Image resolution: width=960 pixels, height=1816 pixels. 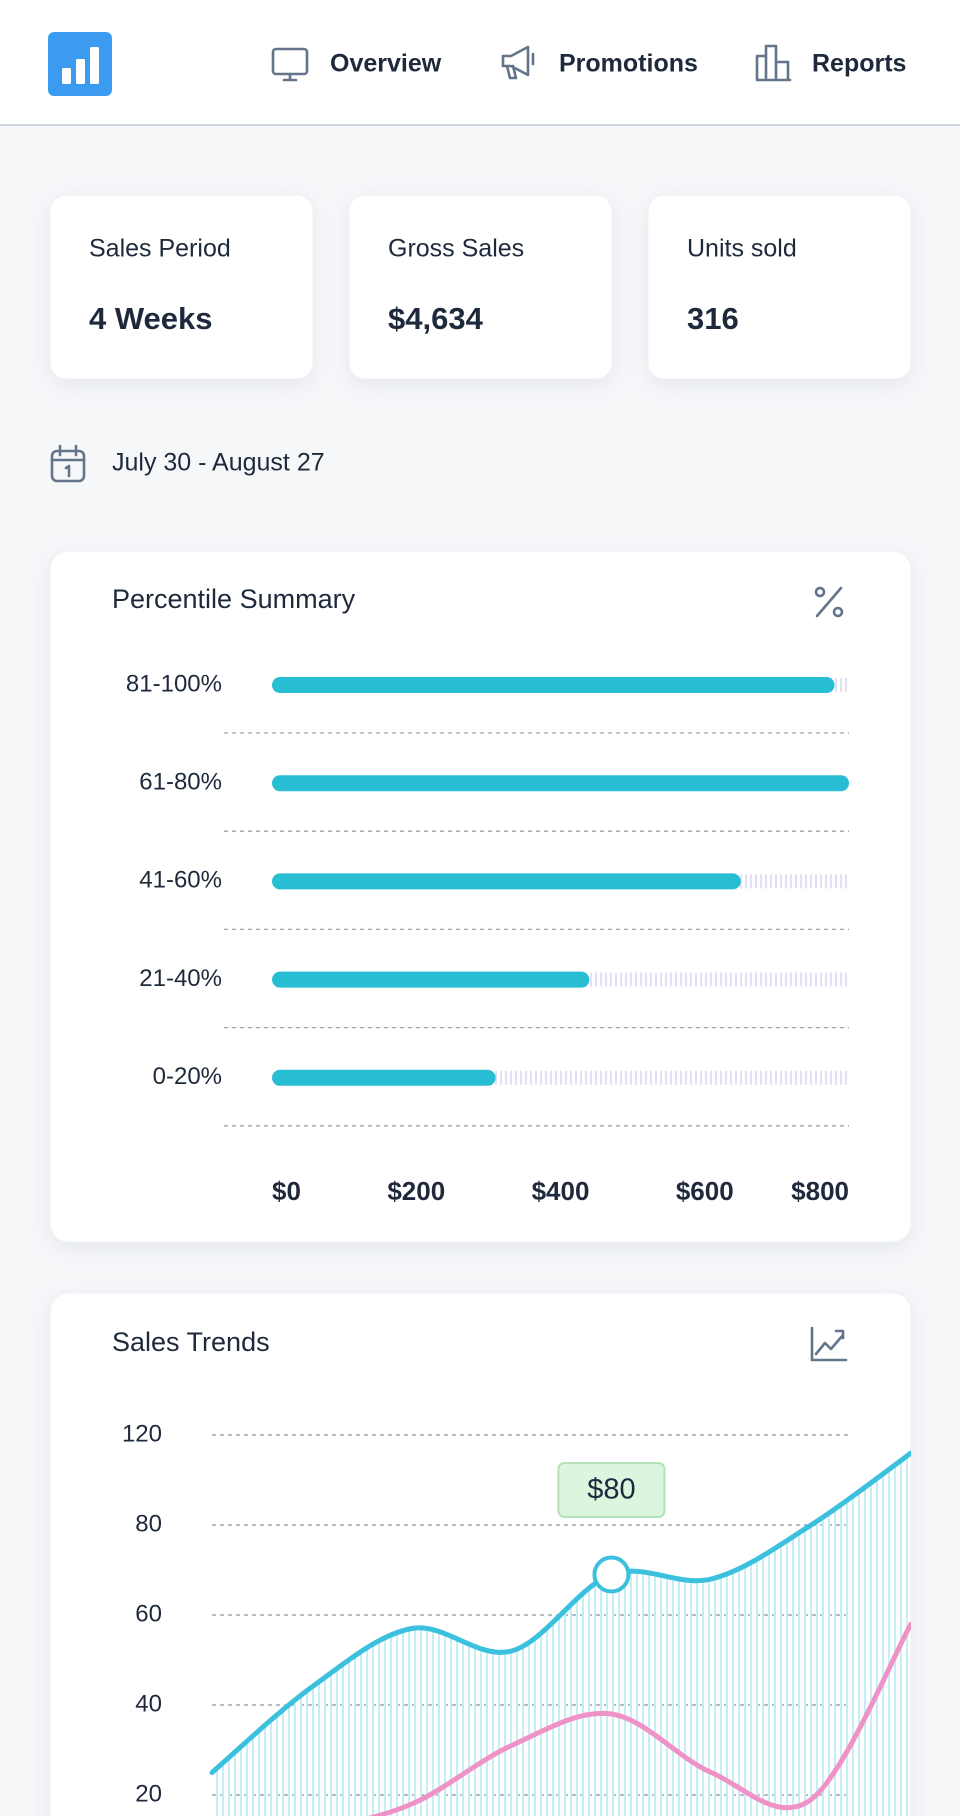 I want to click on x-tick-label: $600, so click(x=705, y=1191).